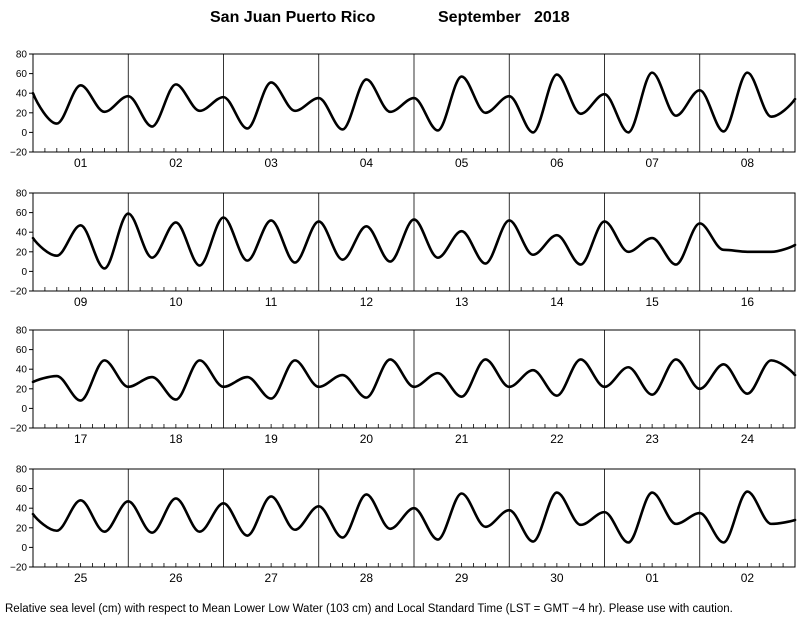 The height and width of the screenshot is (618, 800). Describe the element at coordinates (557, 578) in the screenshot. I see `day-label: 30` at that location.